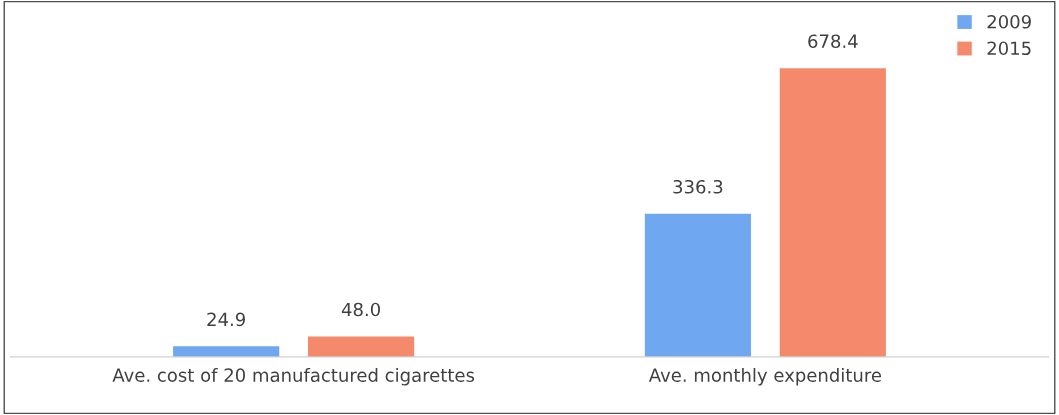  I want to click on data-label: 24.9, so click(226, 319).